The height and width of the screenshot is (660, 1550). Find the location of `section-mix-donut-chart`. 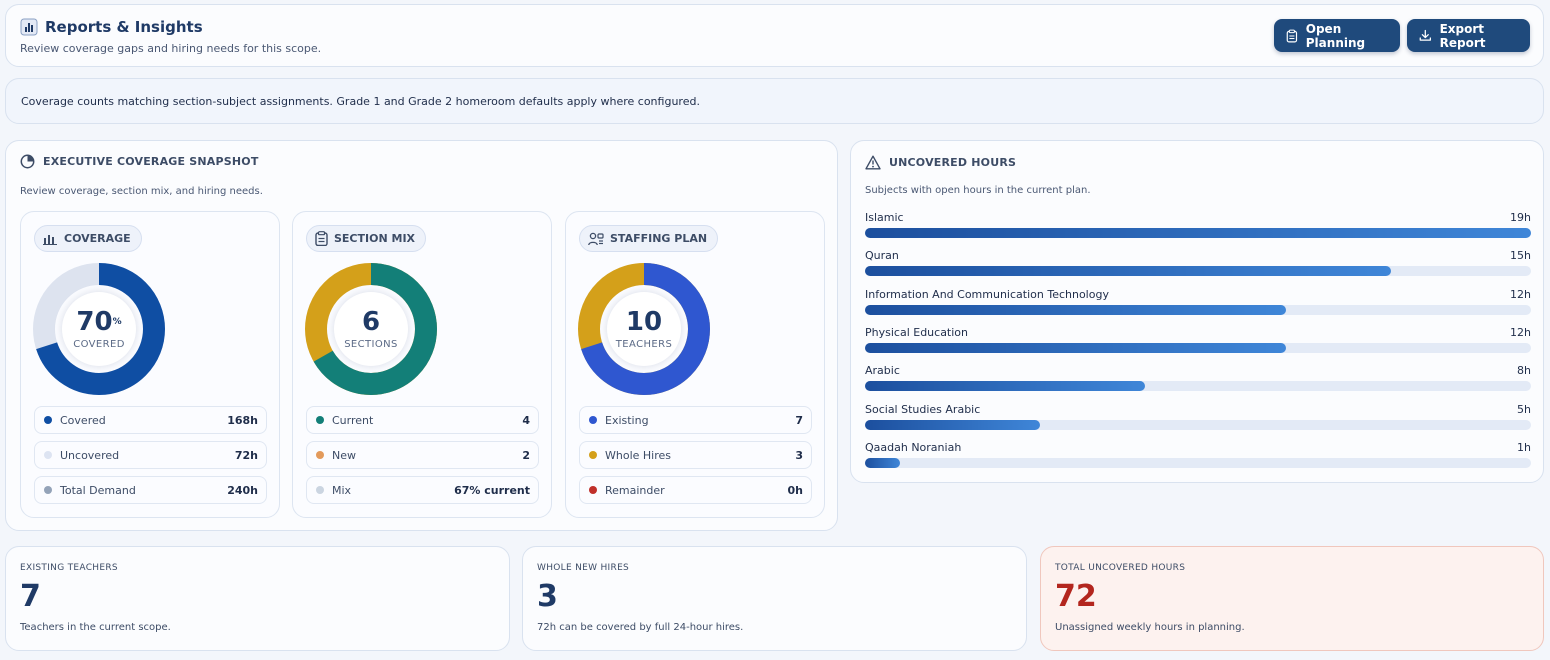

section-mix-donut-chart is located at coordinates (371, 329).